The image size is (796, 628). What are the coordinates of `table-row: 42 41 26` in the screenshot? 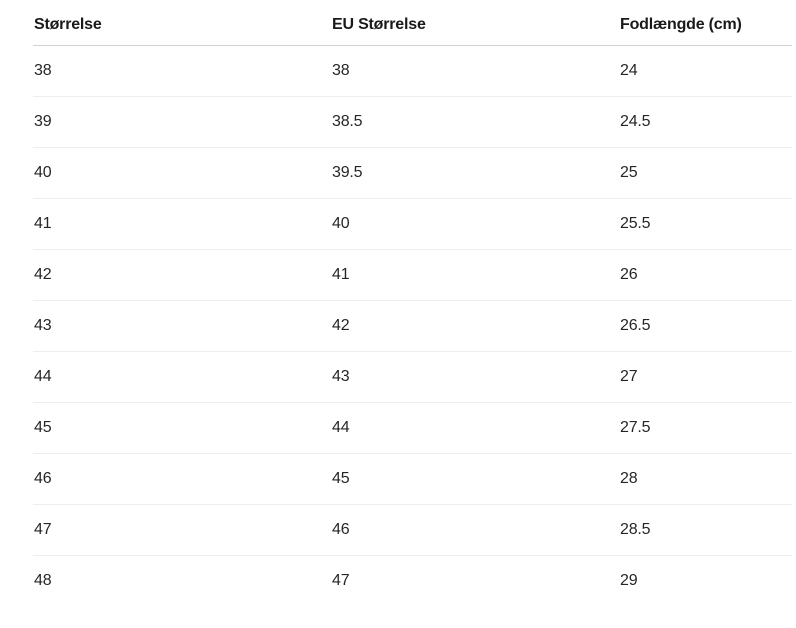 It's located at (412, 275).